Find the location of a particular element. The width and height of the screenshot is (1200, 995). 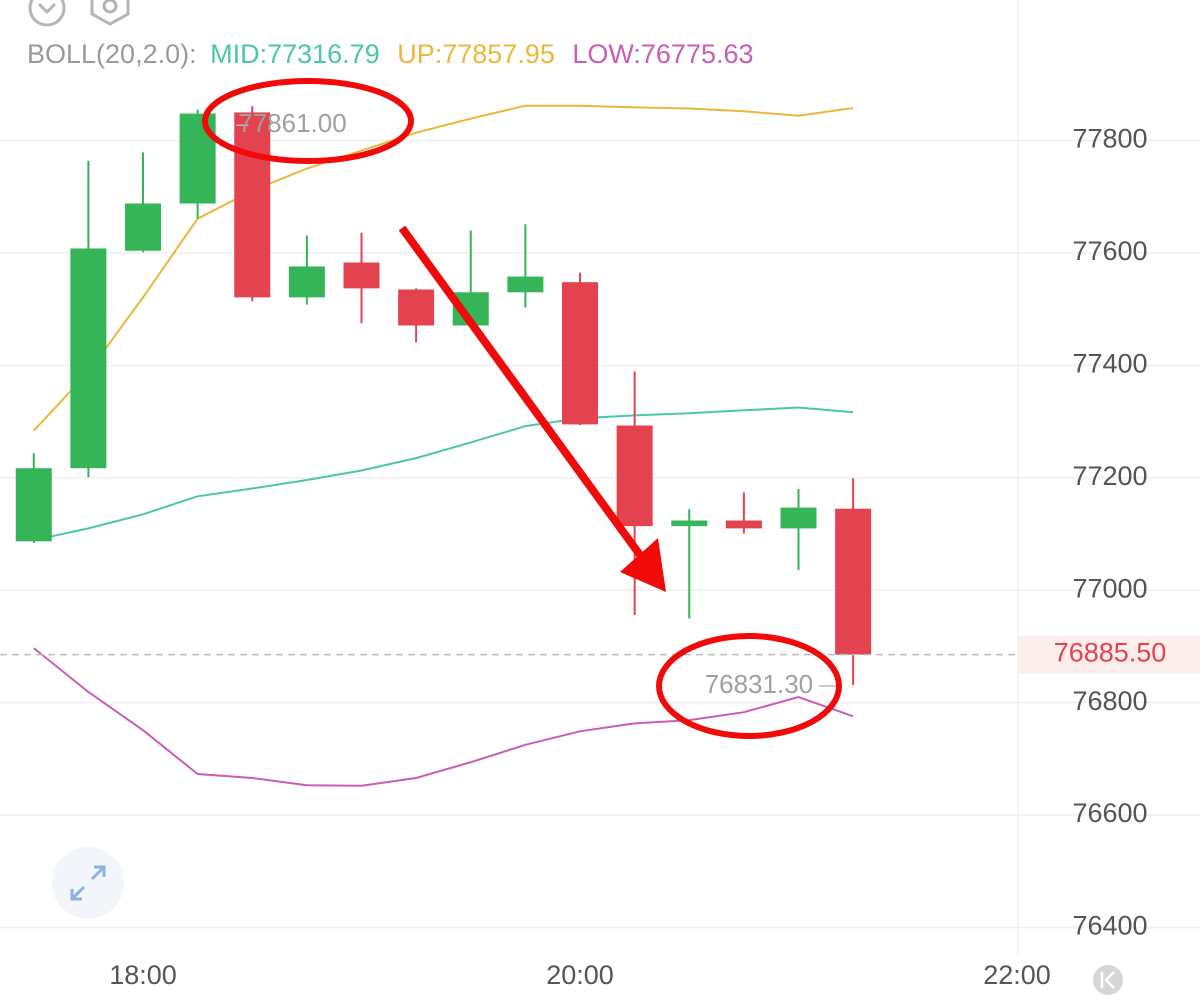

collapse-icon is located at coordinates (47, 13).